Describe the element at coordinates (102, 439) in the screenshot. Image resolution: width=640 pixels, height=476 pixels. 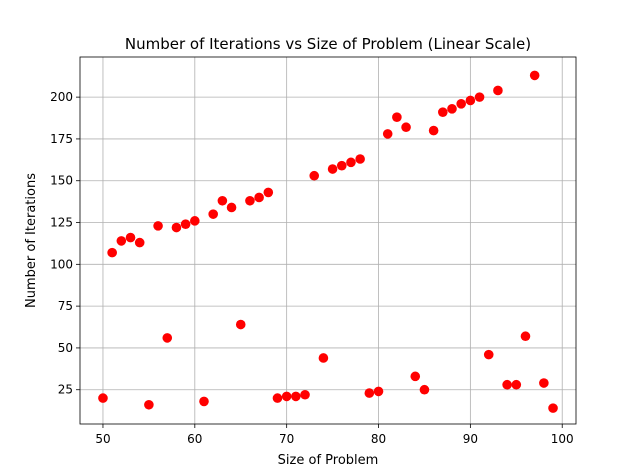
I see `x-tick-label: 50` at that location.